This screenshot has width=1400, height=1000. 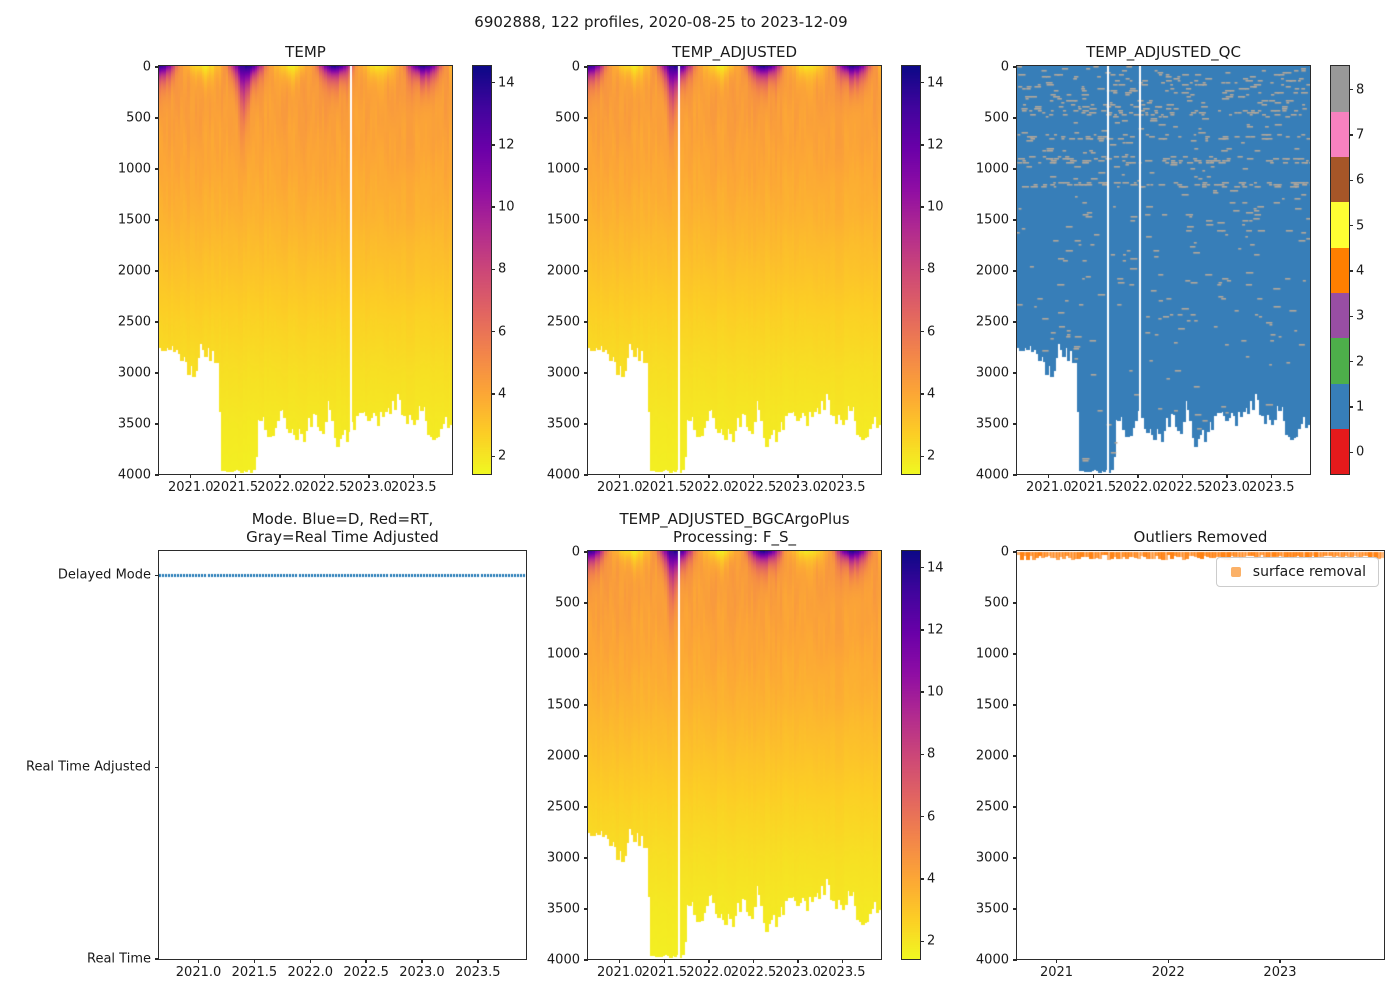 I want to click on x-tick-label: 2022.0, so click(x=709, y=972).